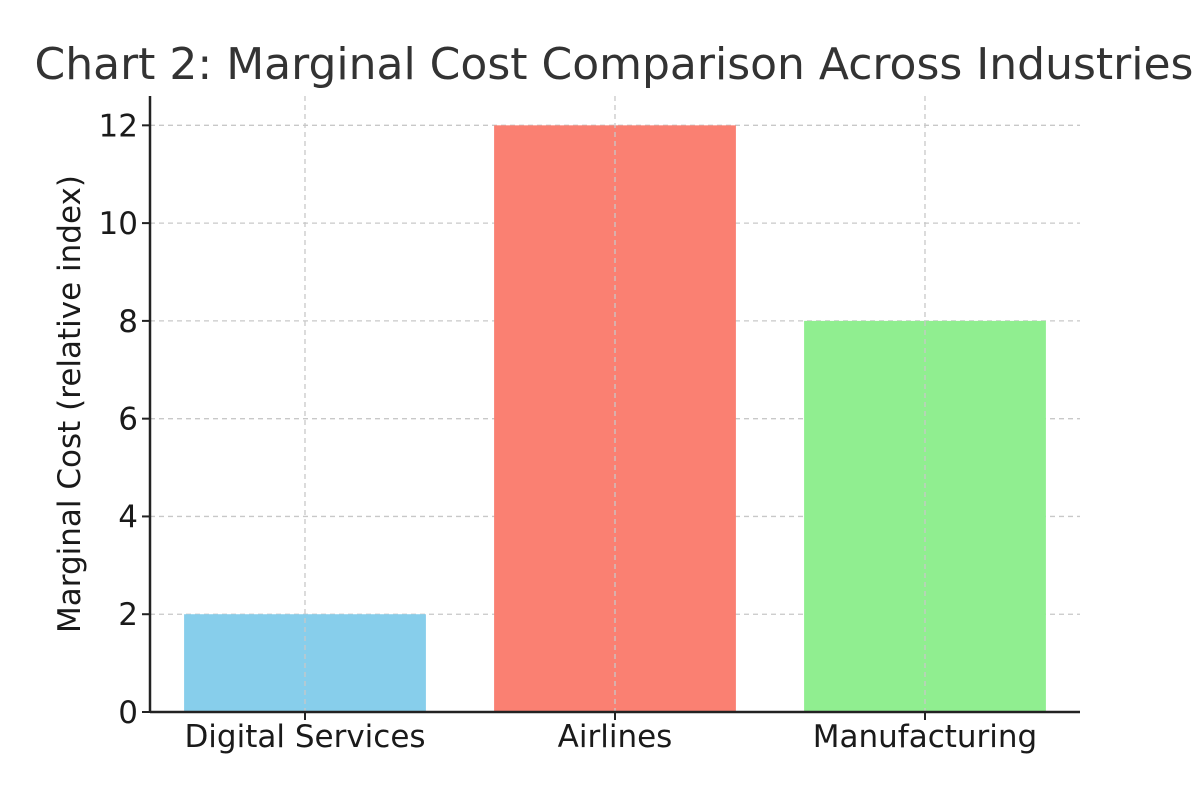 The image size is (1200, 800). I want to click on x-ticks: Digital Services Airlines Manufacturing, so click(610, 733).